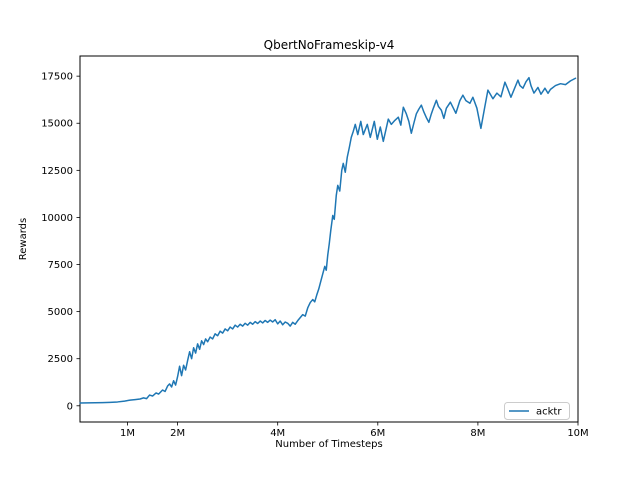 Image resolution: width=640 pixels, height=480 pixels. Describe the element at coordinates (549, 412) in the screenshot. I see `legend-label: acktr` at that location.